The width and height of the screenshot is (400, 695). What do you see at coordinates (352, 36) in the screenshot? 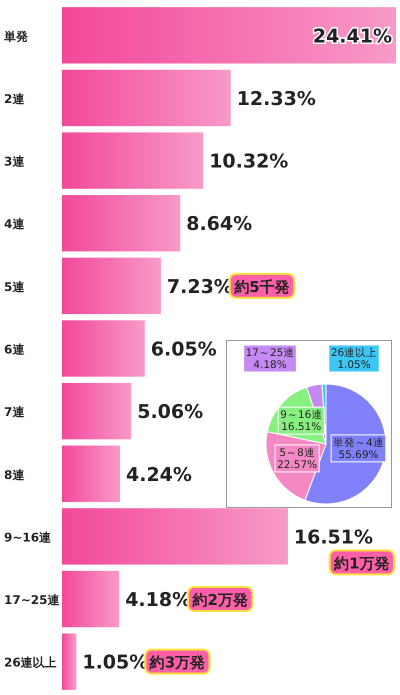
I see `data-label: 24.41%` at bounding box center [352, 36].